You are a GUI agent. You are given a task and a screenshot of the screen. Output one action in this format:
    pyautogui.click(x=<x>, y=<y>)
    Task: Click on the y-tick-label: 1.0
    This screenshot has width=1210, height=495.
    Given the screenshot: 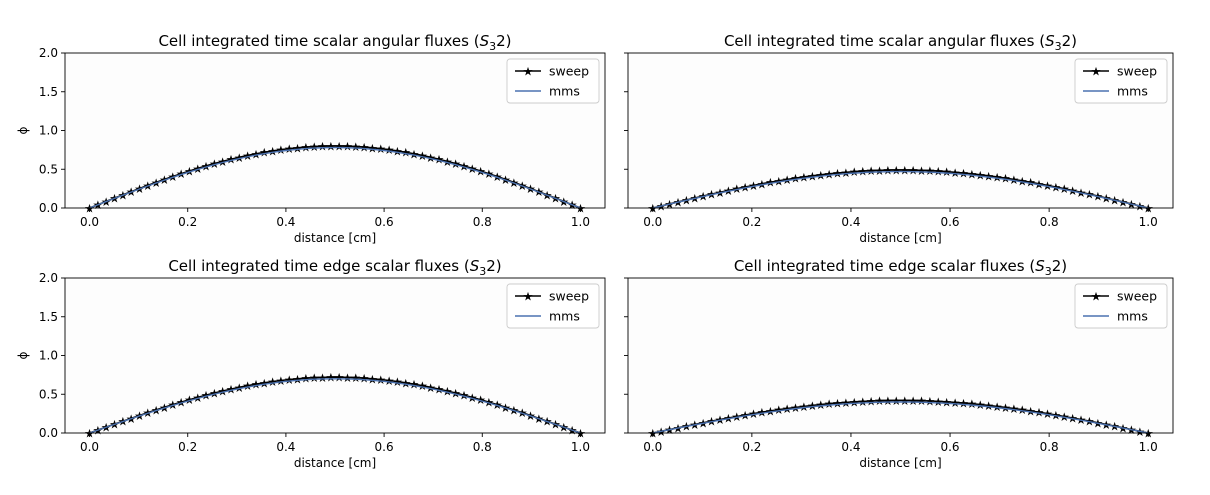 What is the action you would take?
    pyautogui.click(x=48, y=131)
    